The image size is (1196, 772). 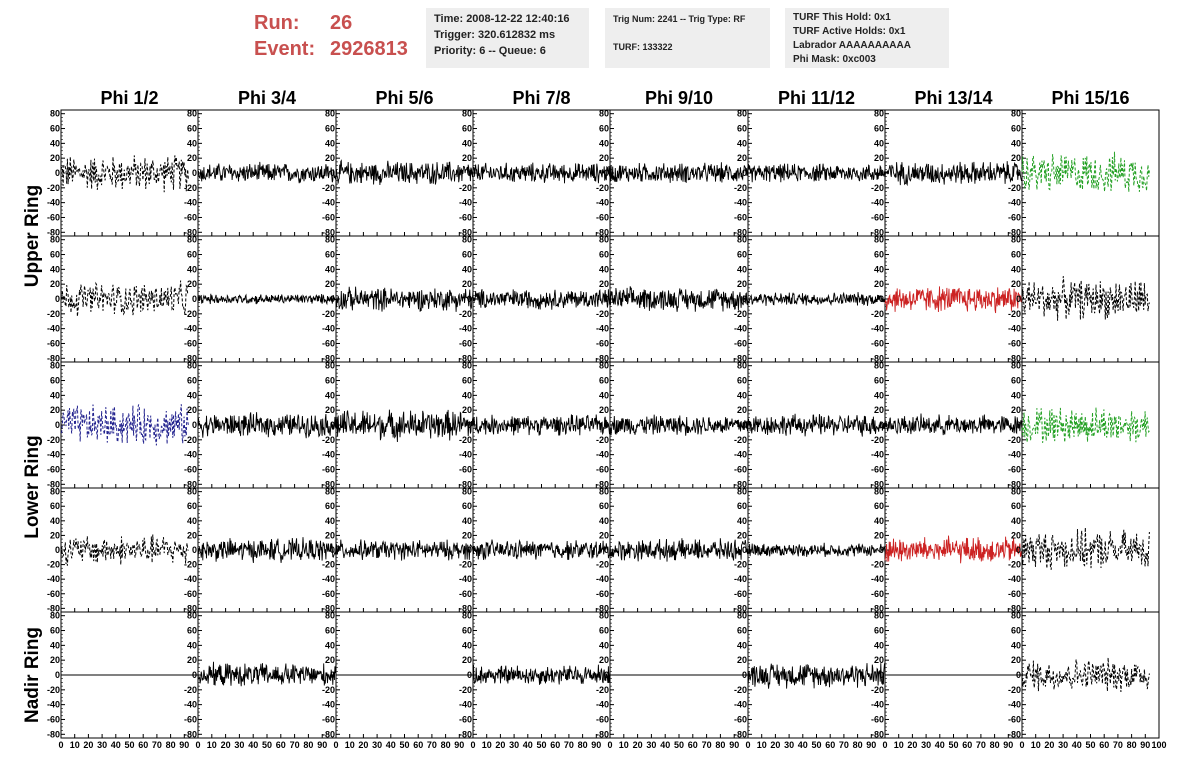 What do you see at coordinates (129, 98) in the screenshot?
I see `phi-column-title: Phi 1/2` at bounding box center [129, 98].